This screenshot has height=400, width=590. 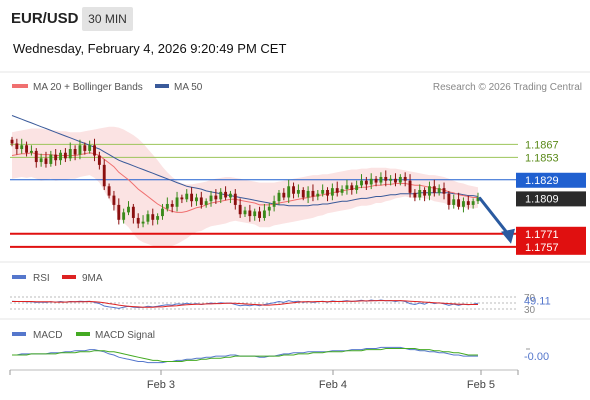 I want to click on level-label-1.1809: 1.1809, so click(x=542, y=199).